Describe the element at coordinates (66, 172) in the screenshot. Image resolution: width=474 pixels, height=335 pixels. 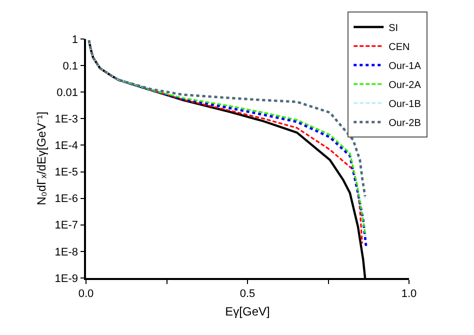
I see `y-tick-label: 1E-5` at that location.